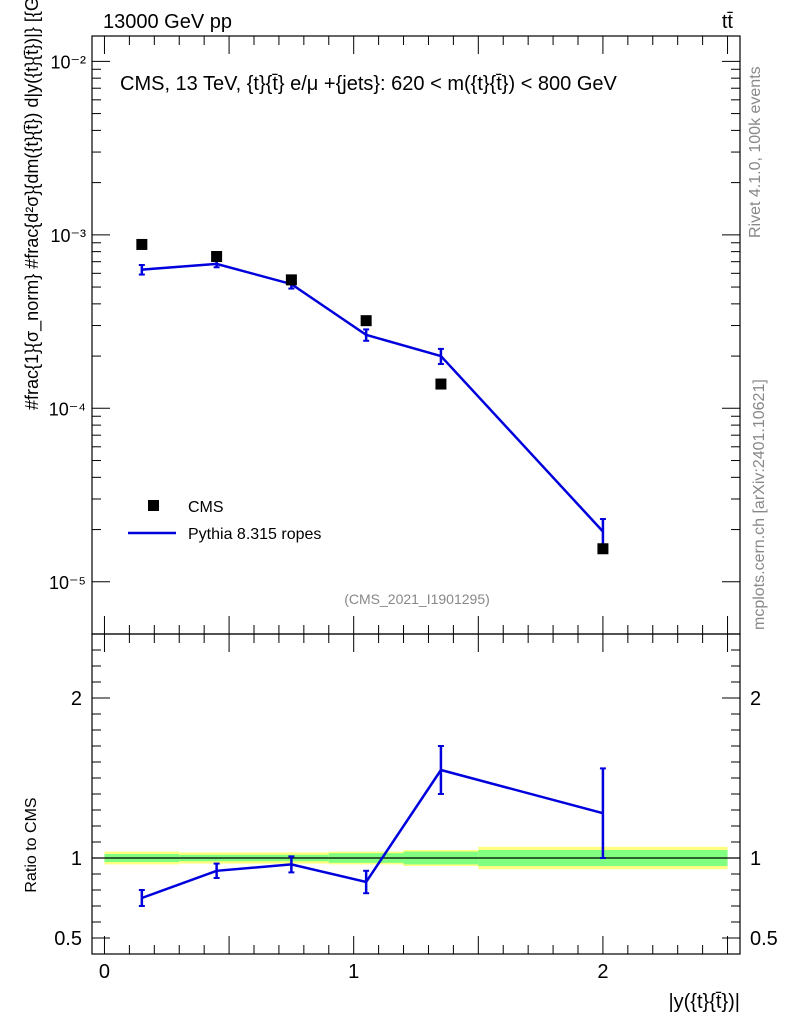 The image size is (786, 1024). What do you see at coordinates (68, 236) in the screenshot?
I see `main-y-tick-label: 10⁻³` at bounding box center [68, 236].